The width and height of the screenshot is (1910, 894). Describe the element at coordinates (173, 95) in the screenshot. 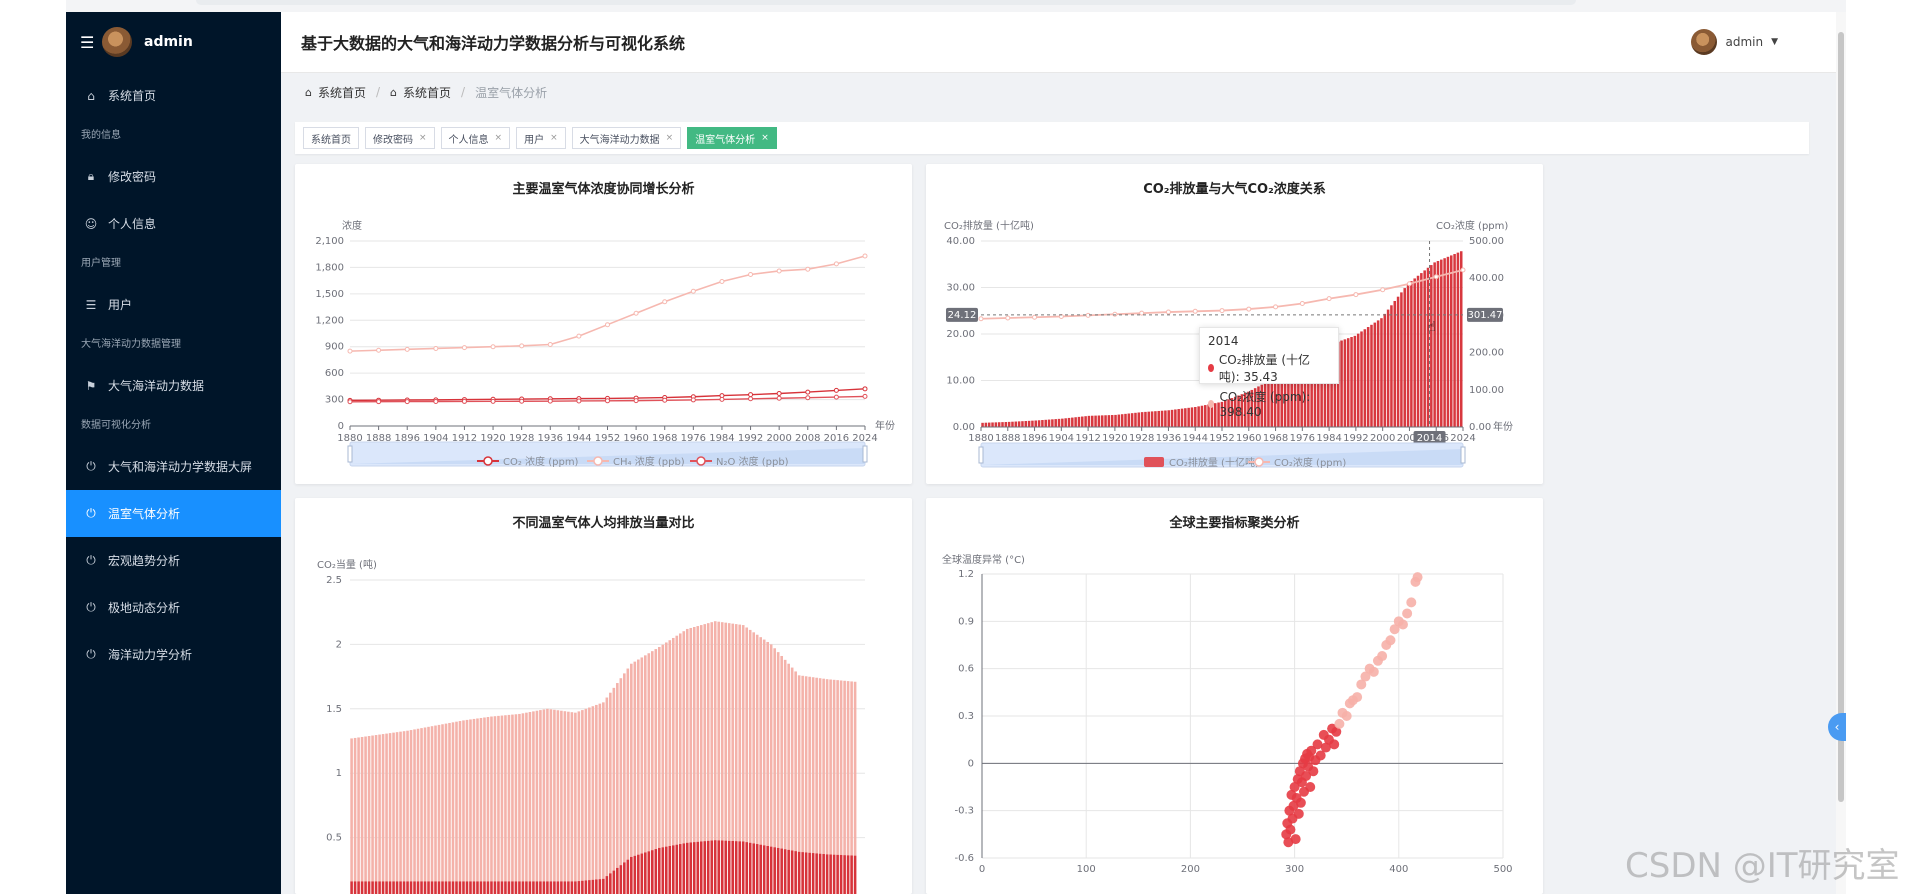

I see `sidebar-item: ⌂ 系统首页` at that location.